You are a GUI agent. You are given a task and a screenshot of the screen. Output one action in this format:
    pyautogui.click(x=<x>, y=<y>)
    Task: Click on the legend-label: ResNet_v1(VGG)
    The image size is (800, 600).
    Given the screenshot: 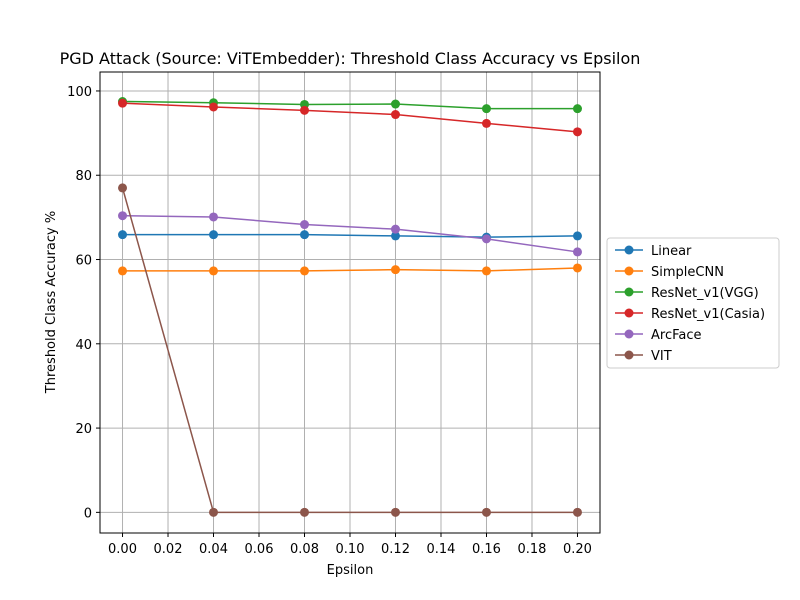 What is the action you would take?
    pyautogui.click(x=705, y=293)
    